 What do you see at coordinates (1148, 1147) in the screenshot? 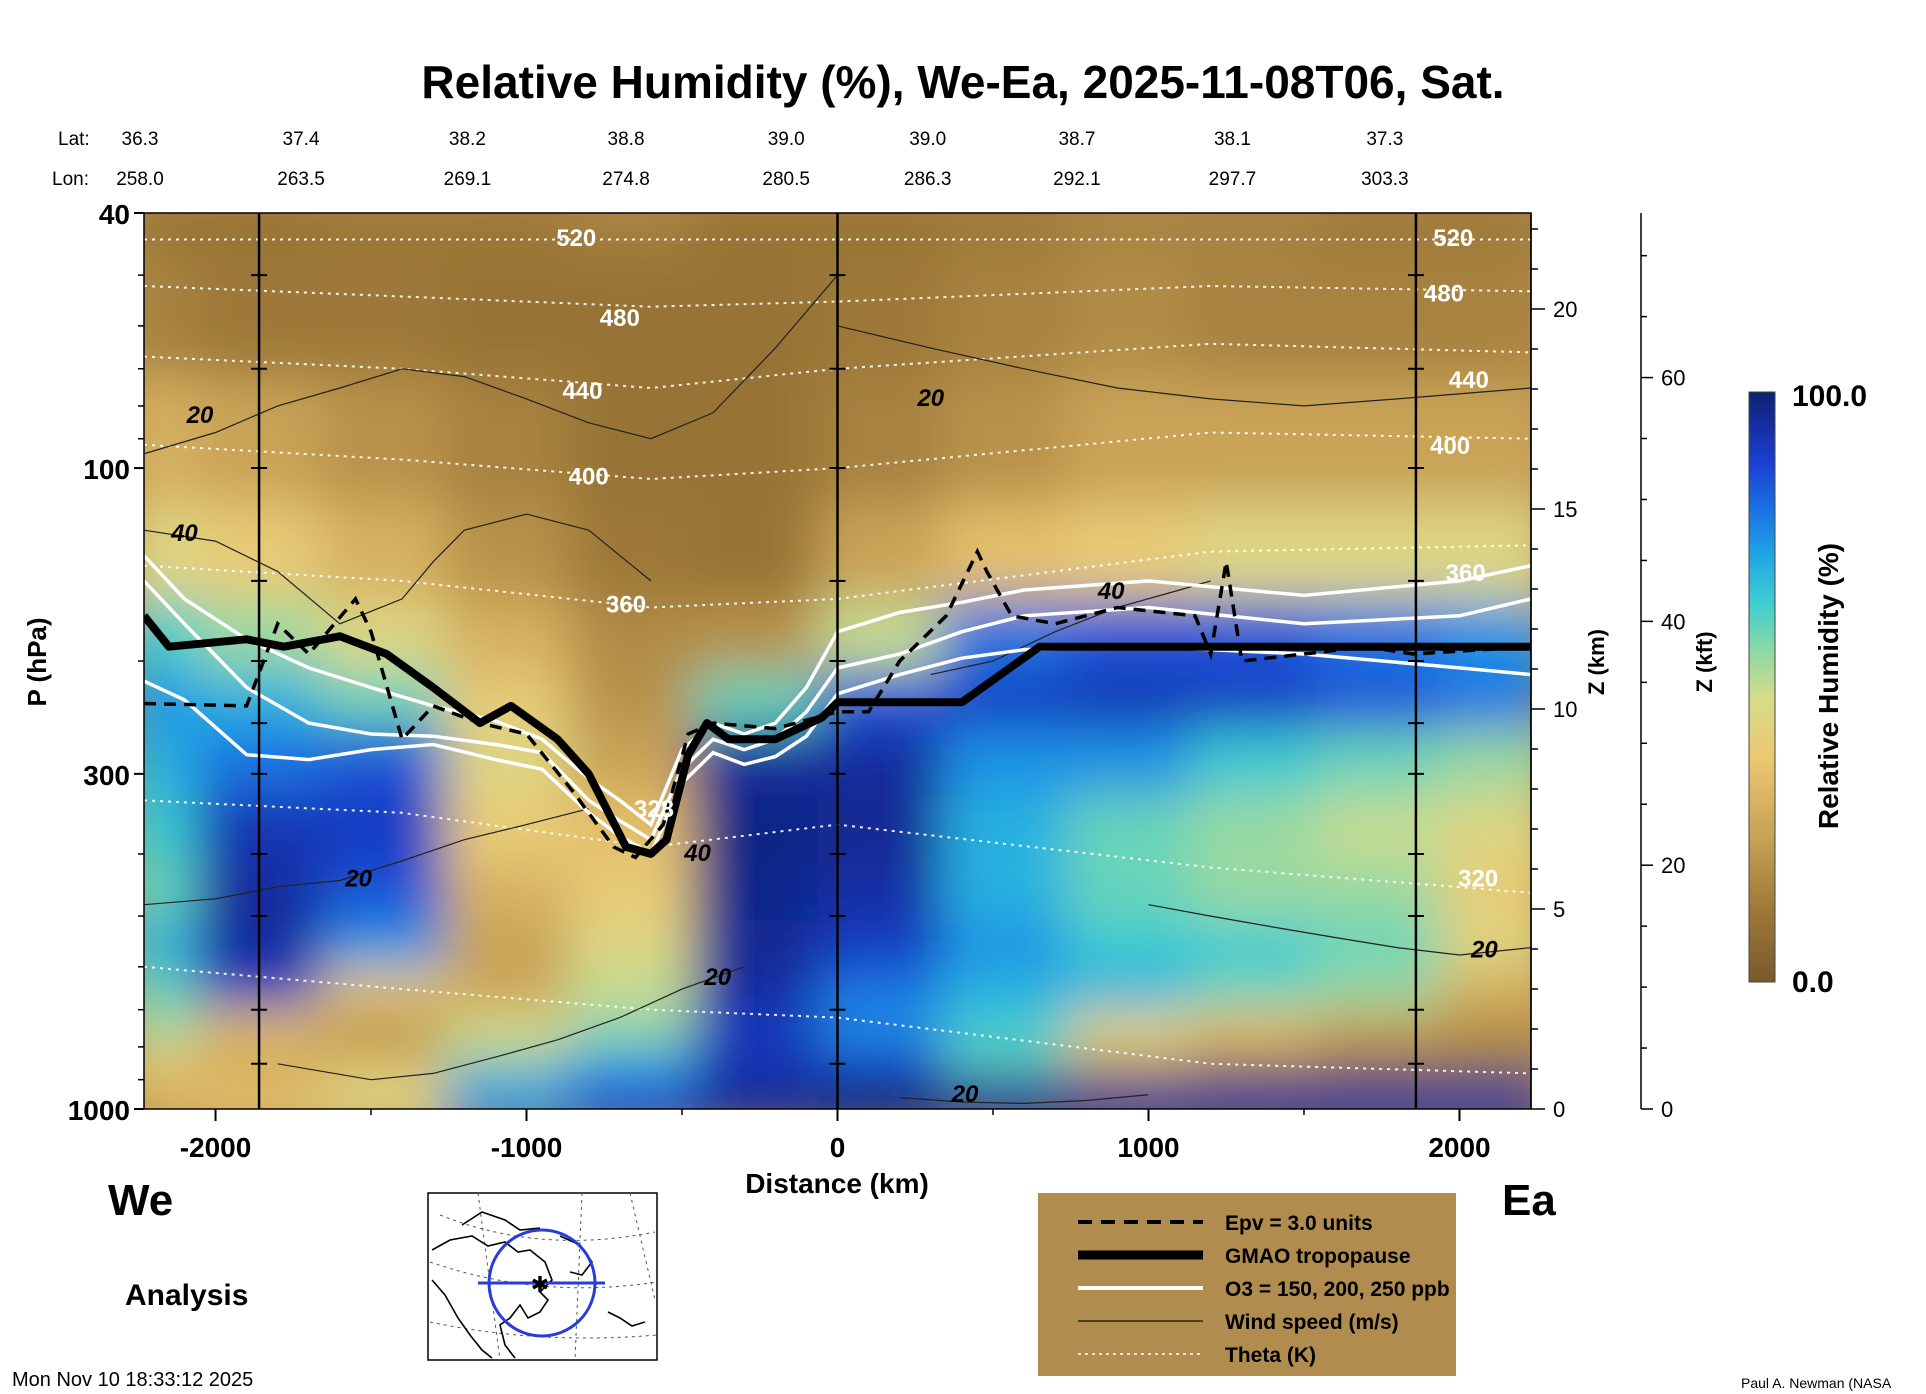
I see `x-tick-label: 1000` at bounding box center [1148, 1147].